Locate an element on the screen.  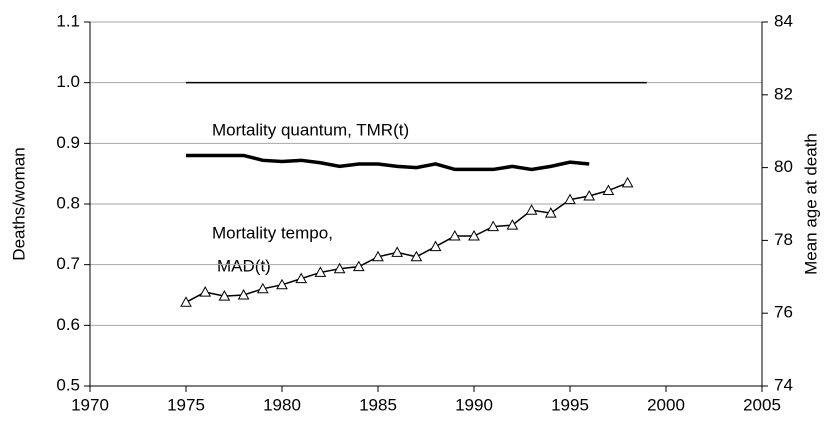
annotation: MAD(t) is located at coordinates (244, 265).